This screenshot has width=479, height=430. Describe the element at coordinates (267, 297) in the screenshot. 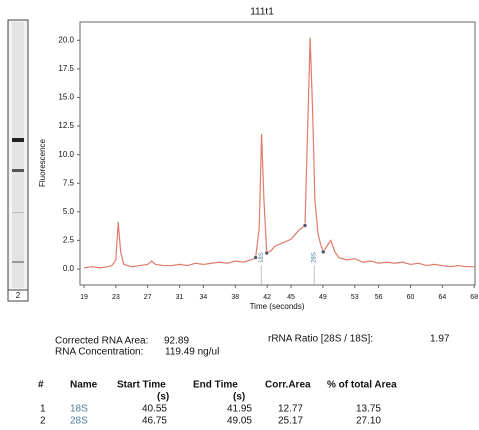

I see `x-tick-label: 42` at that location.